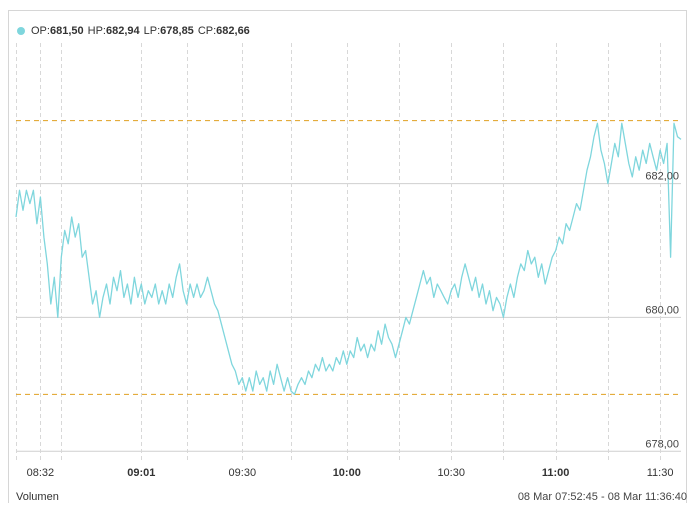 The image size is (695, 505). What do you see at coordinates (556, 473) in the screenshot?
I see `x-tick-label: 11:00` at bounding box center [556, 473].